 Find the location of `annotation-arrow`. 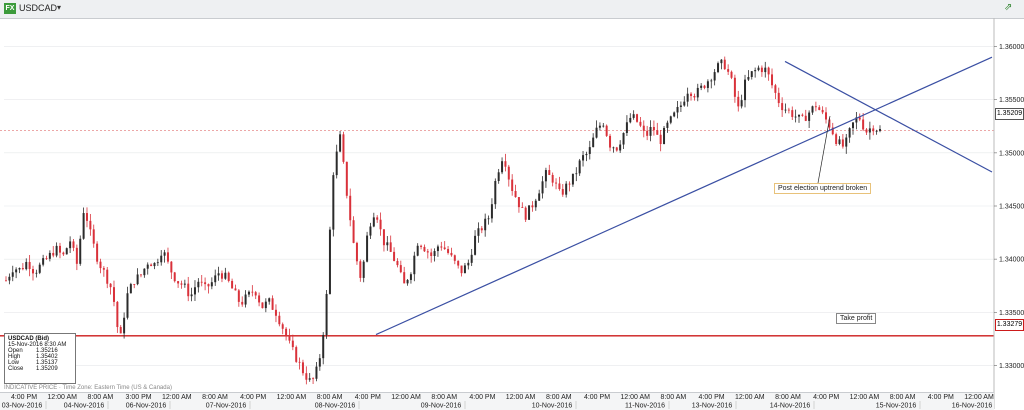

annotation-arrow is located at coordinates (824, 149).